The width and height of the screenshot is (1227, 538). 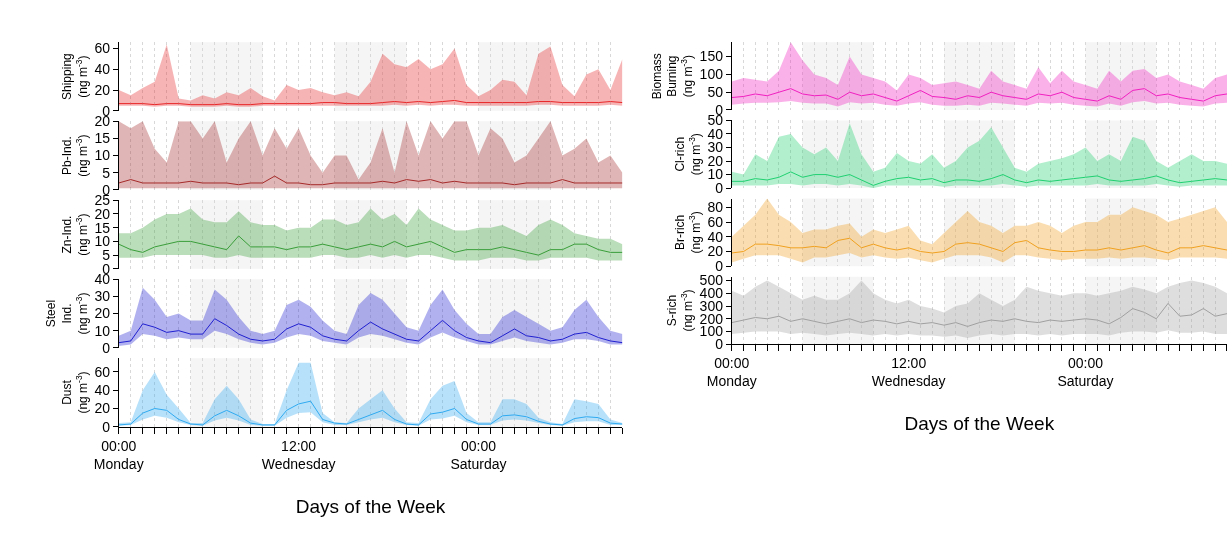 I want to click on y-tick-label: 150, so click(x=711, y=56).